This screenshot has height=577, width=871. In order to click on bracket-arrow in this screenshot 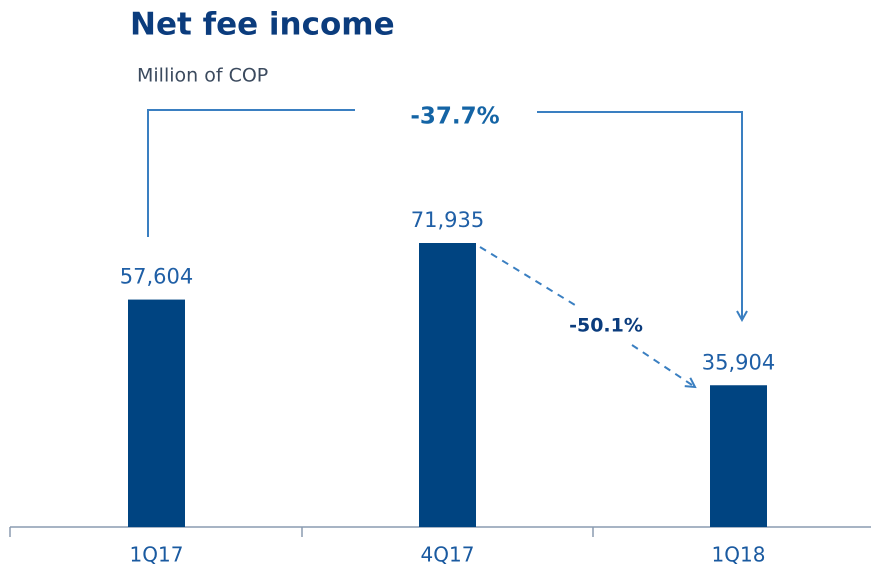, I will do `click(639, 215)`.